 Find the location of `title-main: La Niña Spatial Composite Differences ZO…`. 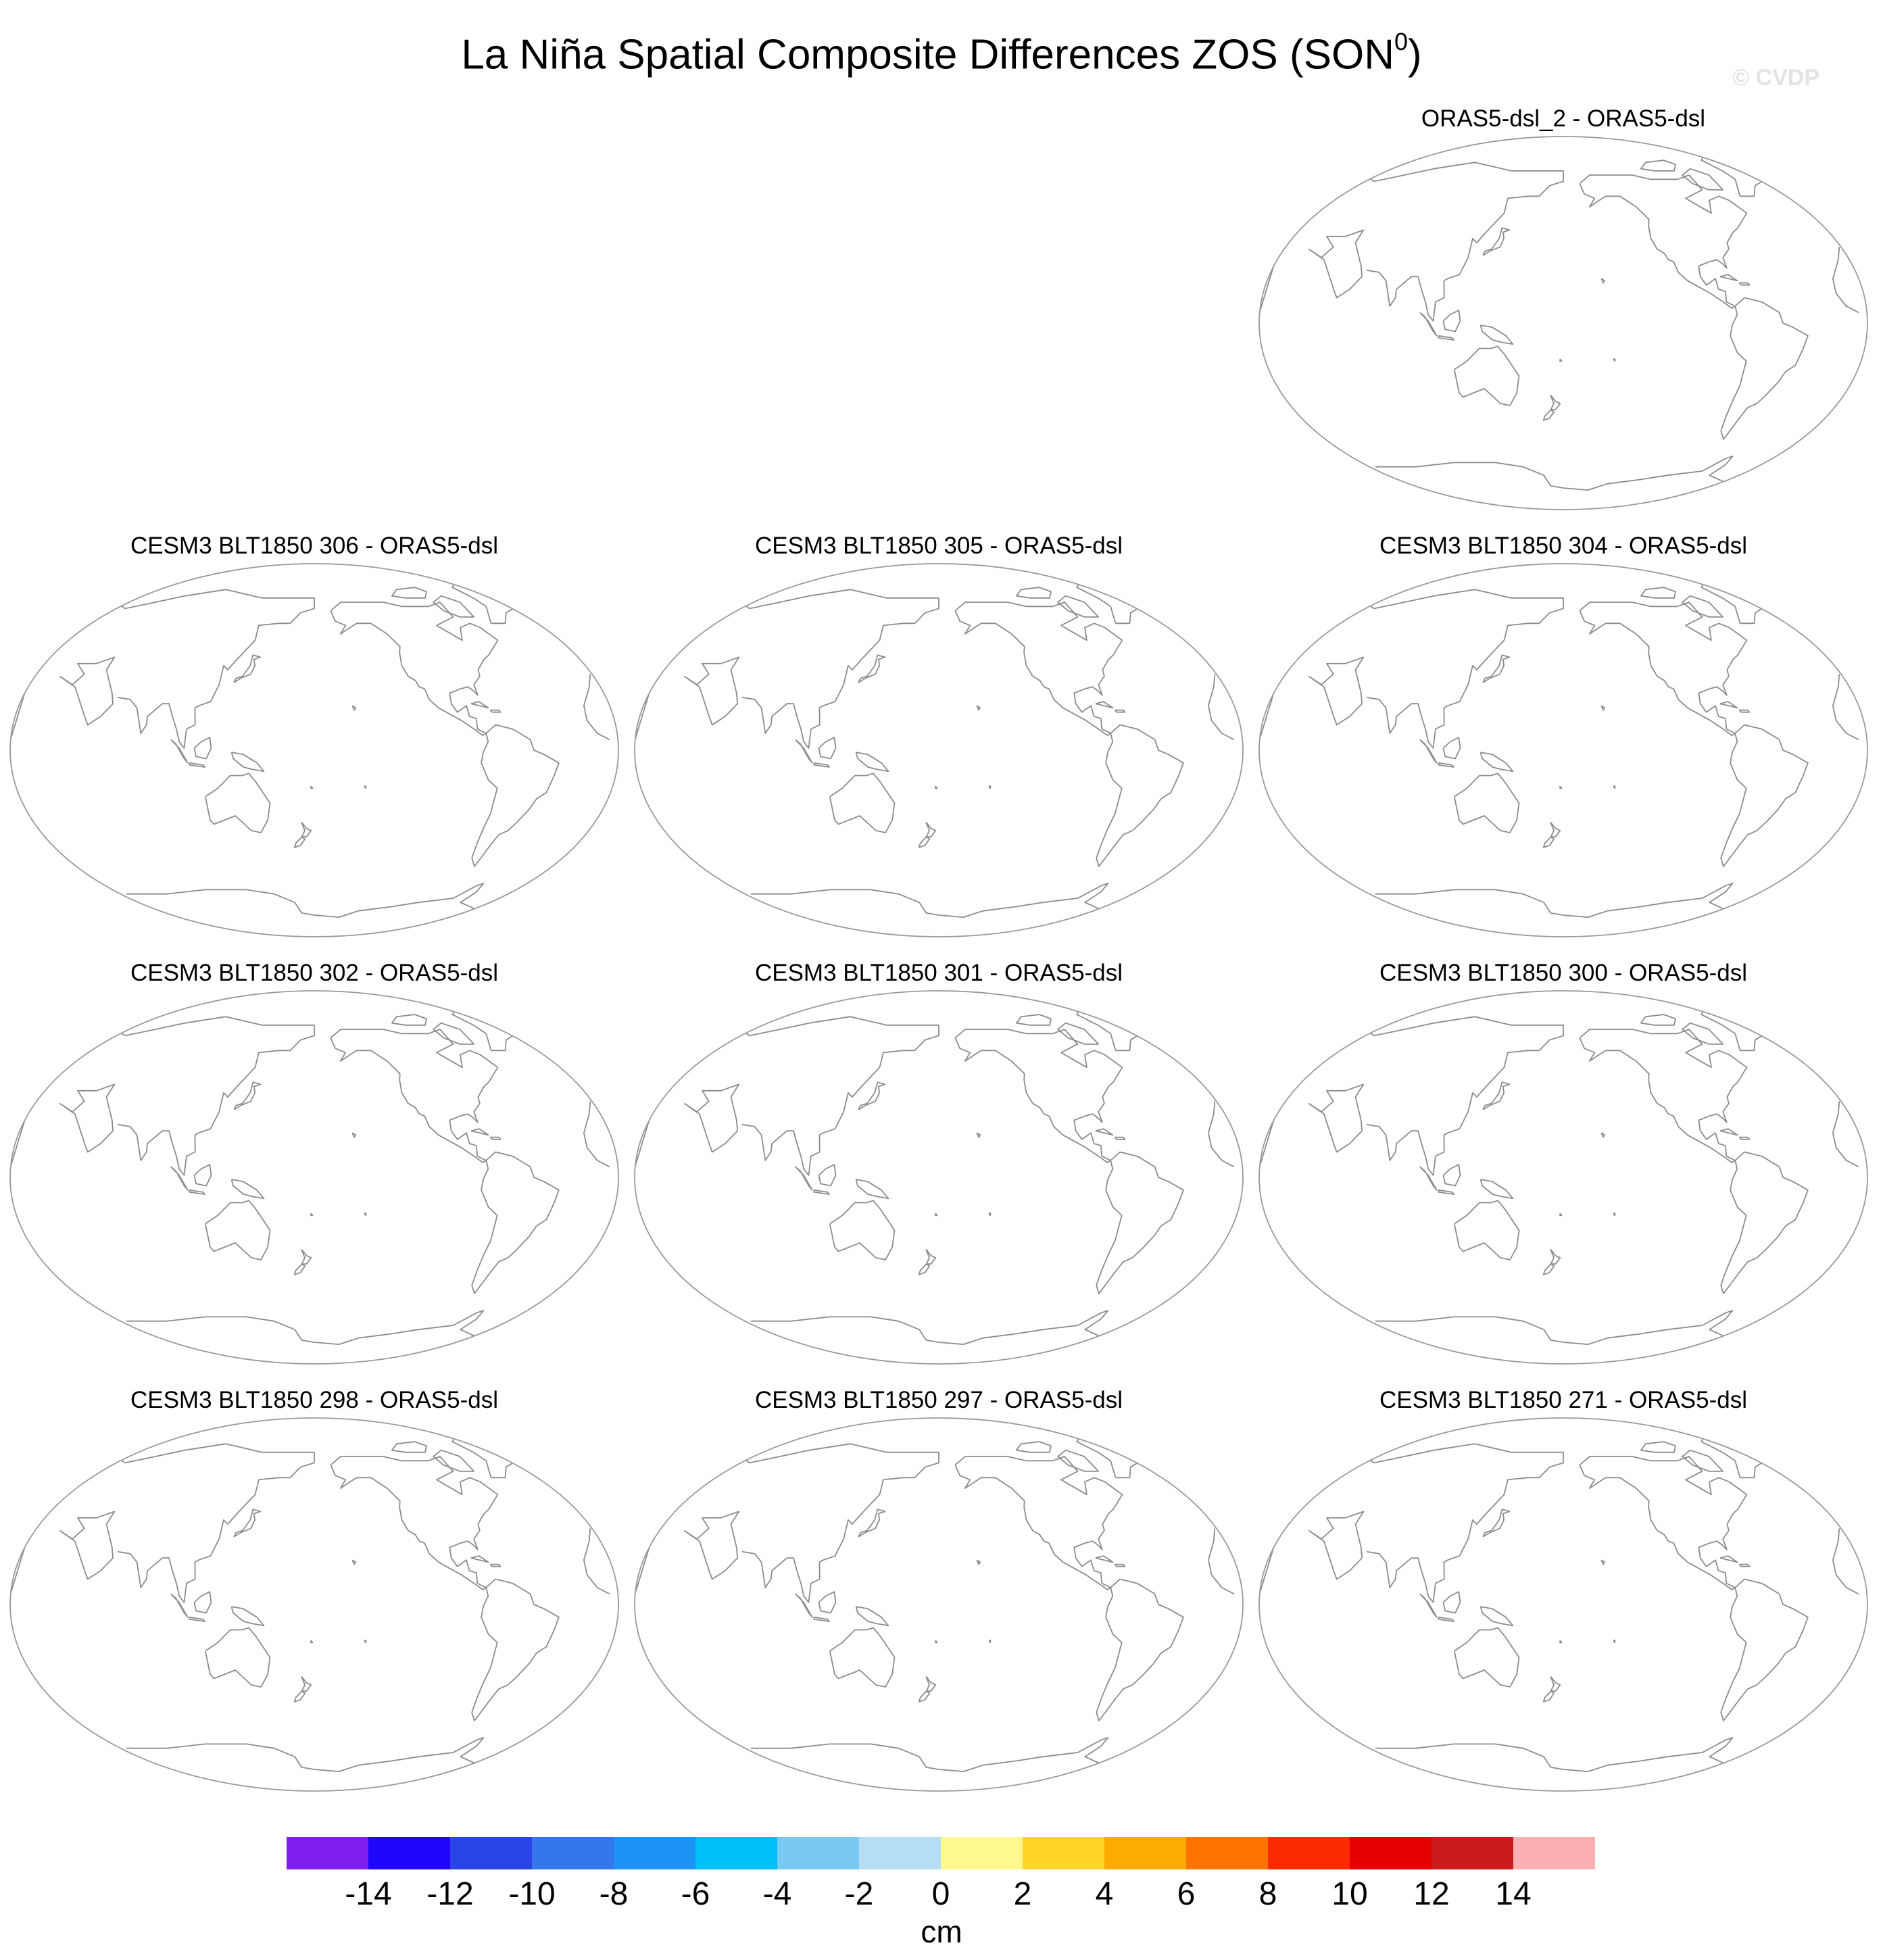

title-main: La Niña Spatial Composite Differences ZO… is located at coordinates (928, 54).